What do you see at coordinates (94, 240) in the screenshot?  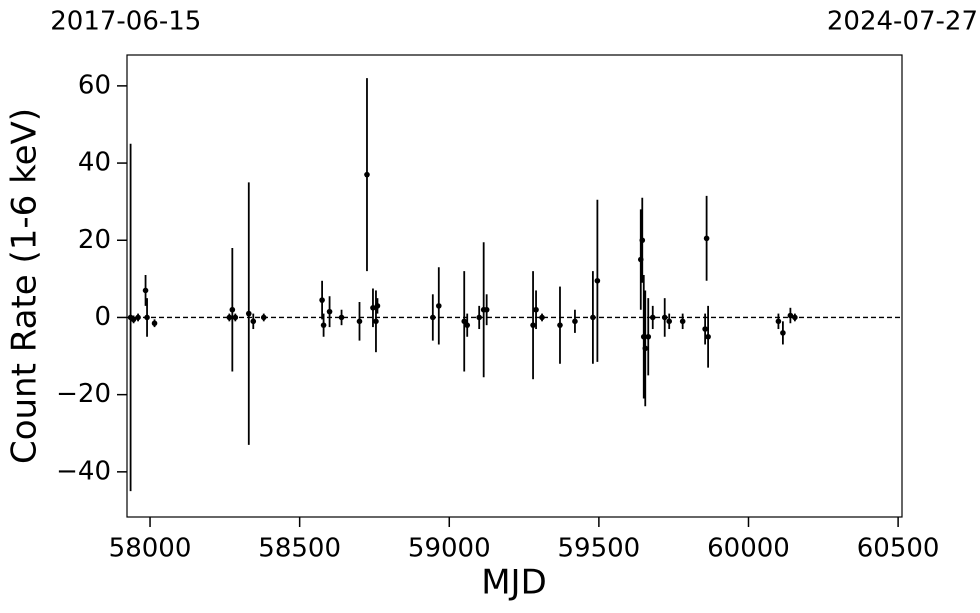 I see `y-tick-label: 20` at bounding box center [94, 240].